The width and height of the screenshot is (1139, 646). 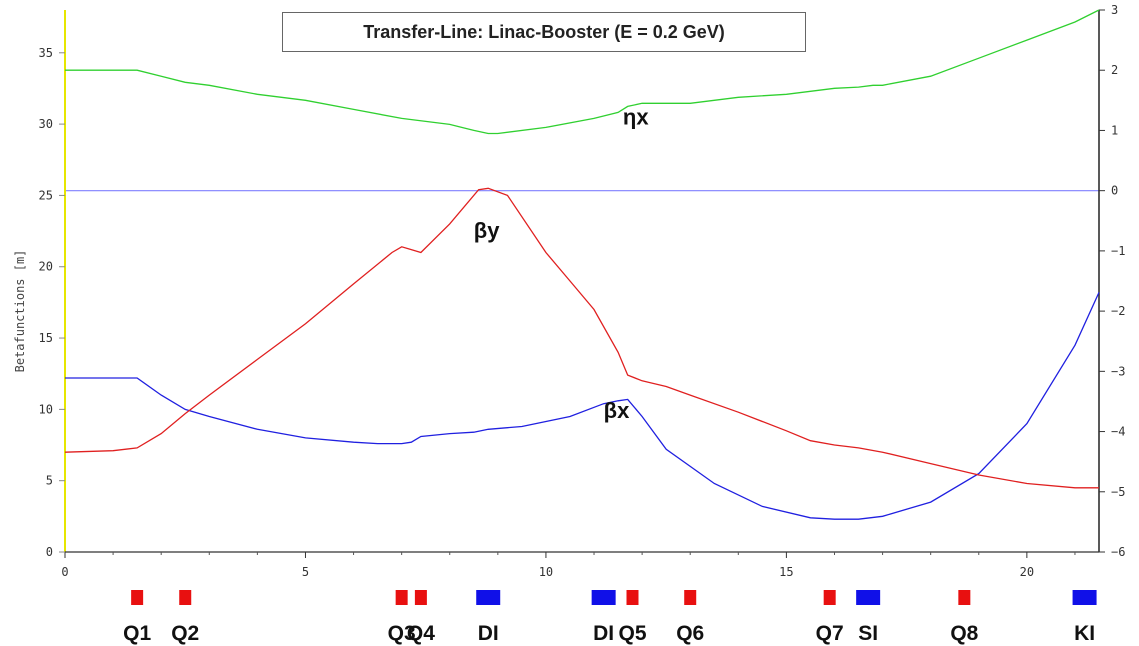 What do you see at coordinates (46, 124) in the screenshot?
I see `y-tick-label: 30` at bounding box center [46, 124].